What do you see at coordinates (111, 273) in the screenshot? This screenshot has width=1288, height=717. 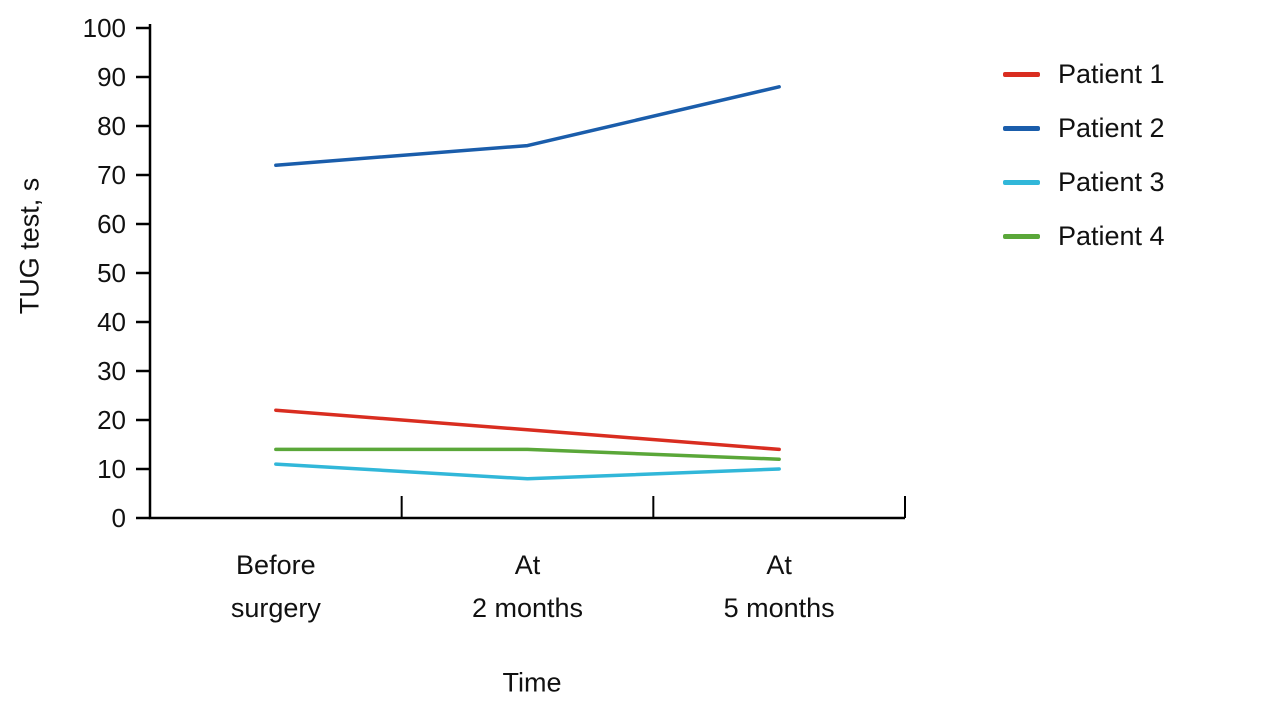 I see `y-tick-label: 50` at bounding box center [111, 273].